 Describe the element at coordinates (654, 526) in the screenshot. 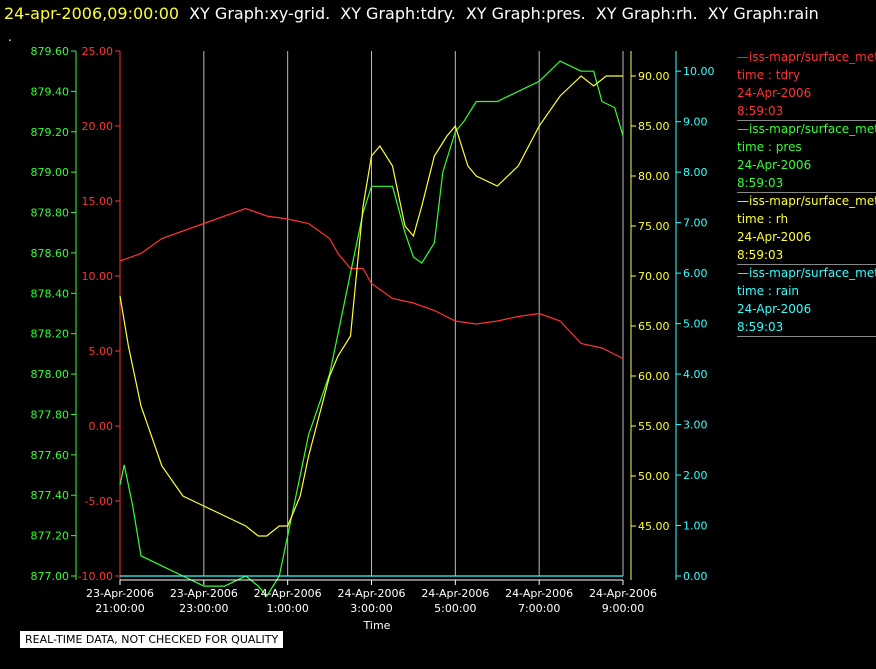

I see `tick-label-rh: 45.00` at that location.